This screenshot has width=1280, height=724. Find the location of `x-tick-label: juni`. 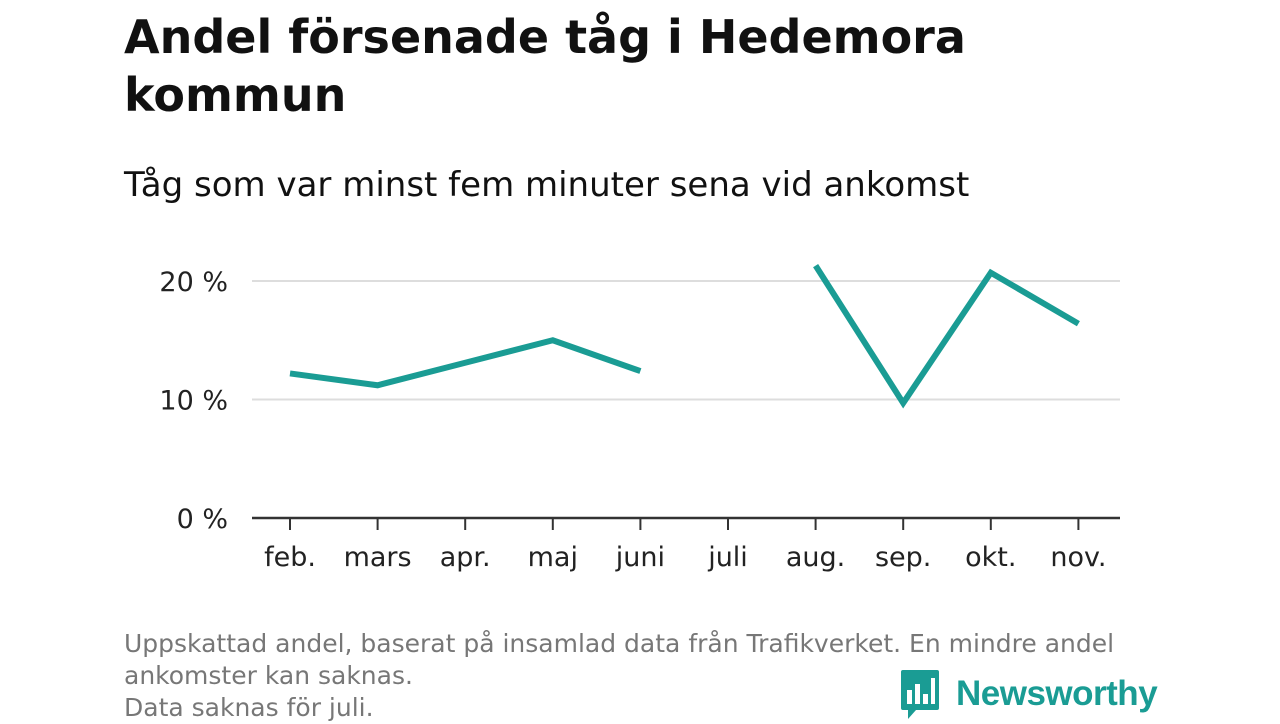

x-tick-label: juni is located at coordinates (640, 557).